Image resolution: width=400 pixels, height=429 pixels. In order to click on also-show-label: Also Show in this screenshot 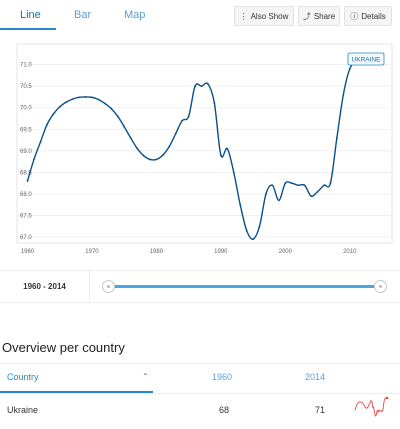, I will do `click(269, 16)`.